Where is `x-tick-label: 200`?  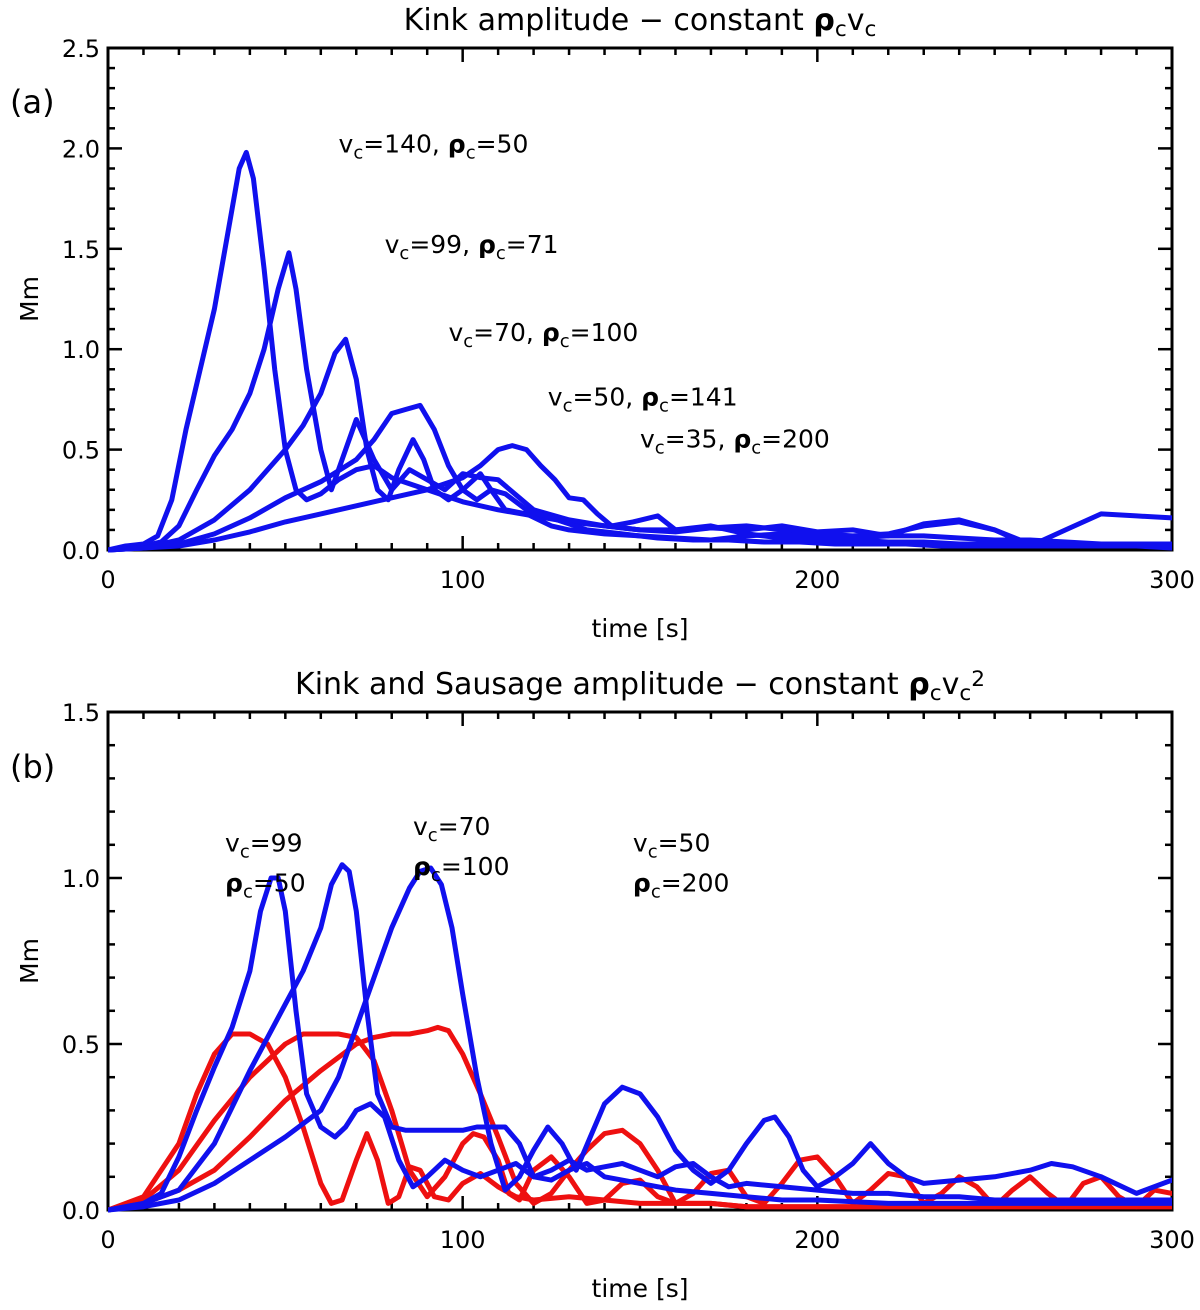
x-tick-label: 200 is located at coordinates (817, 580).